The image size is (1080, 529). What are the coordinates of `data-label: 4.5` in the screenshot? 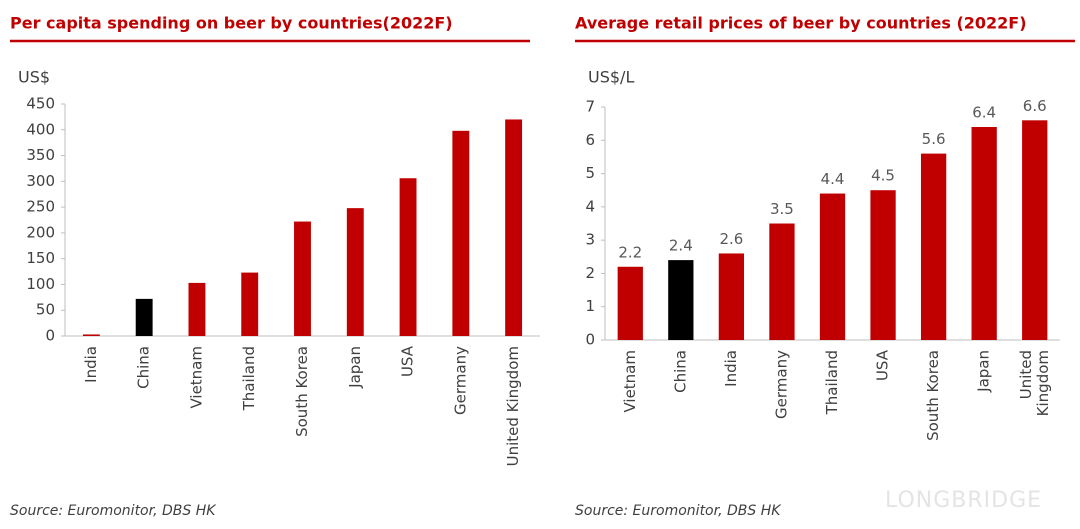 It's located at (883, 176).